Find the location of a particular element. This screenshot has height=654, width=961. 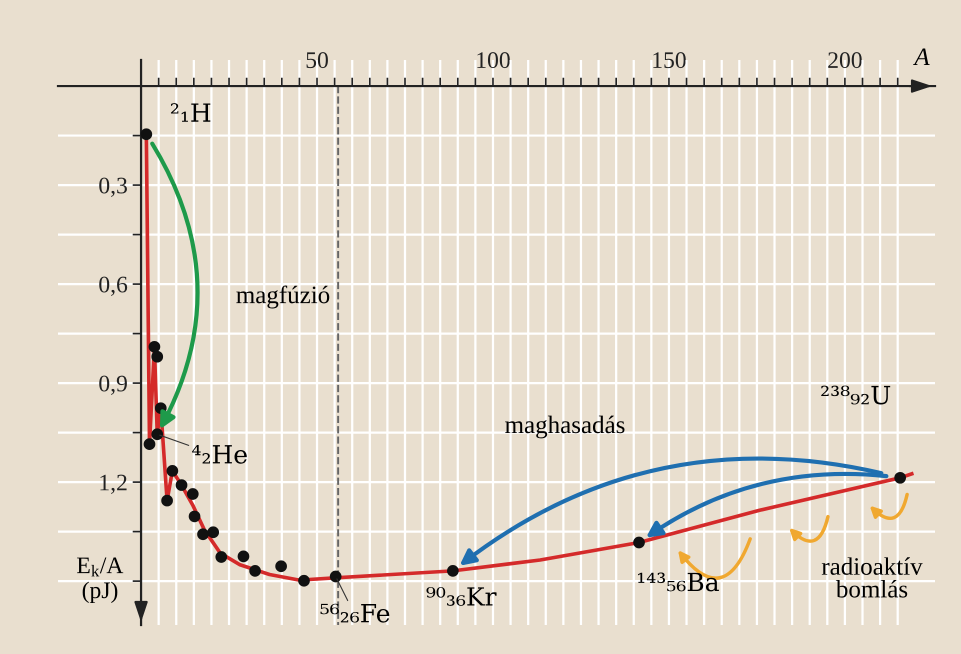

x-tick-label: 50 is located at coordinates (317, 60).